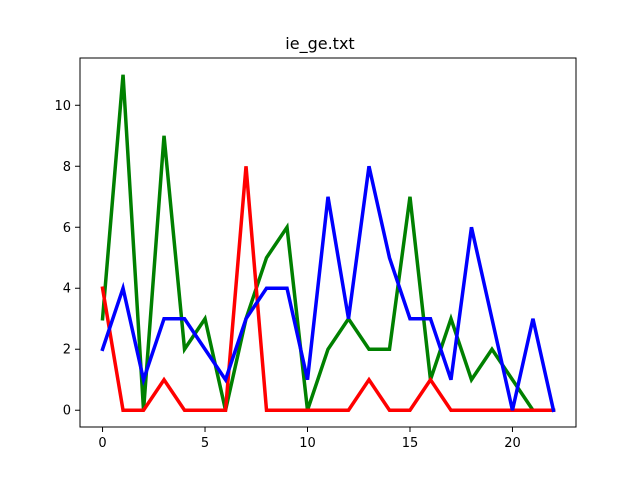 Image resolution: width=640 pixels, height=480 pixels. Describe the element at coordinates (67, 167) in the screenshot. I see `y-tick-label: 8` at that location.